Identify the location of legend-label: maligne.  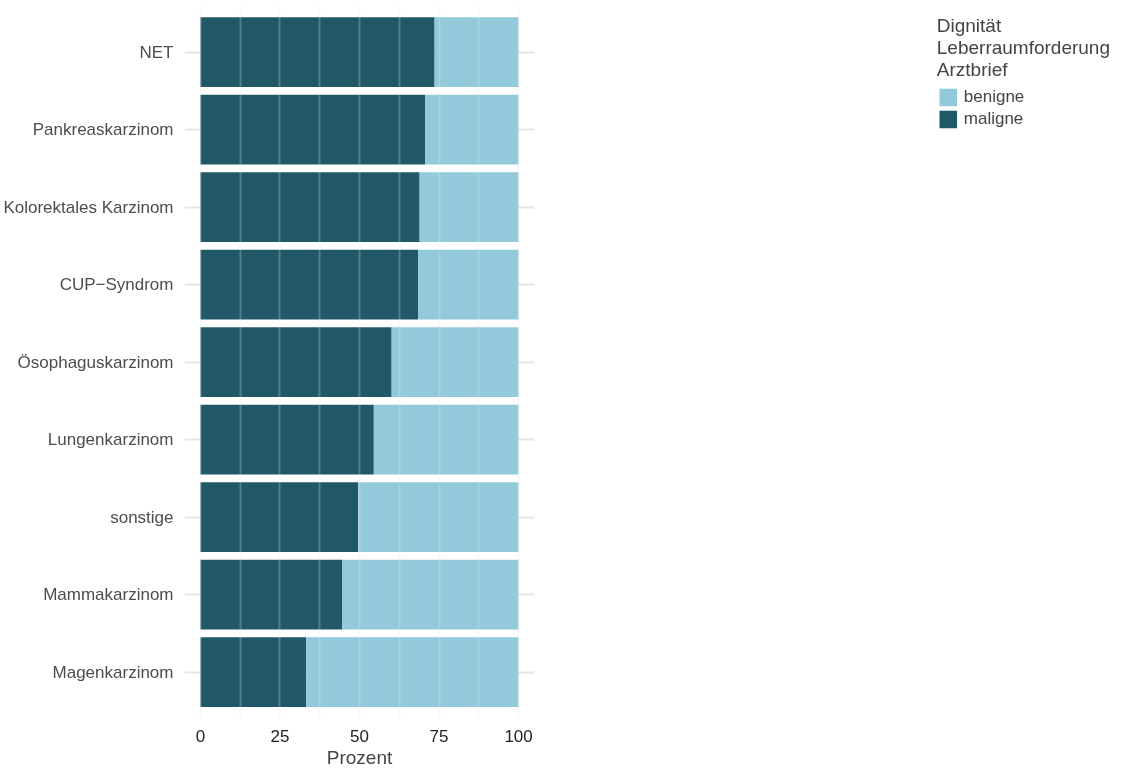
(993, 119).